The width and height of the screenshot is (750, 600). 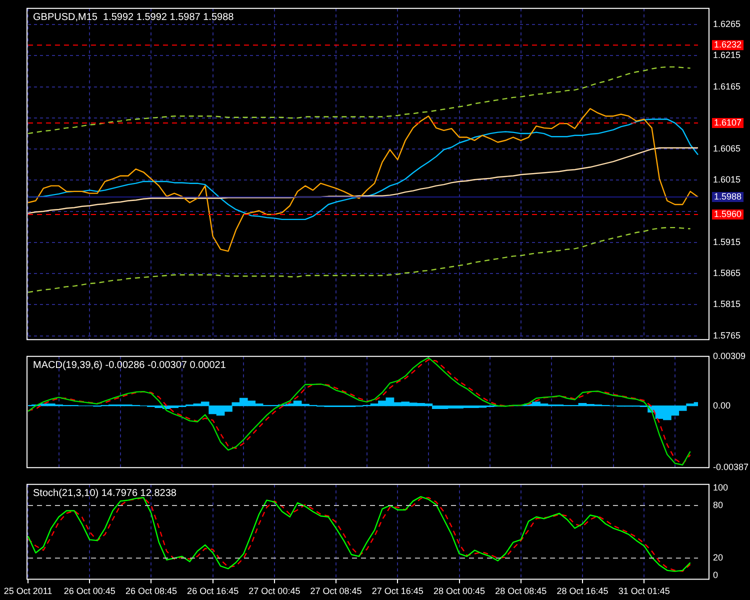 What do you see at coordinates (274, 591) in the screenshot?
I see `x-tick-label: 27 Oct 00:45` at bounding box center [274, 591].